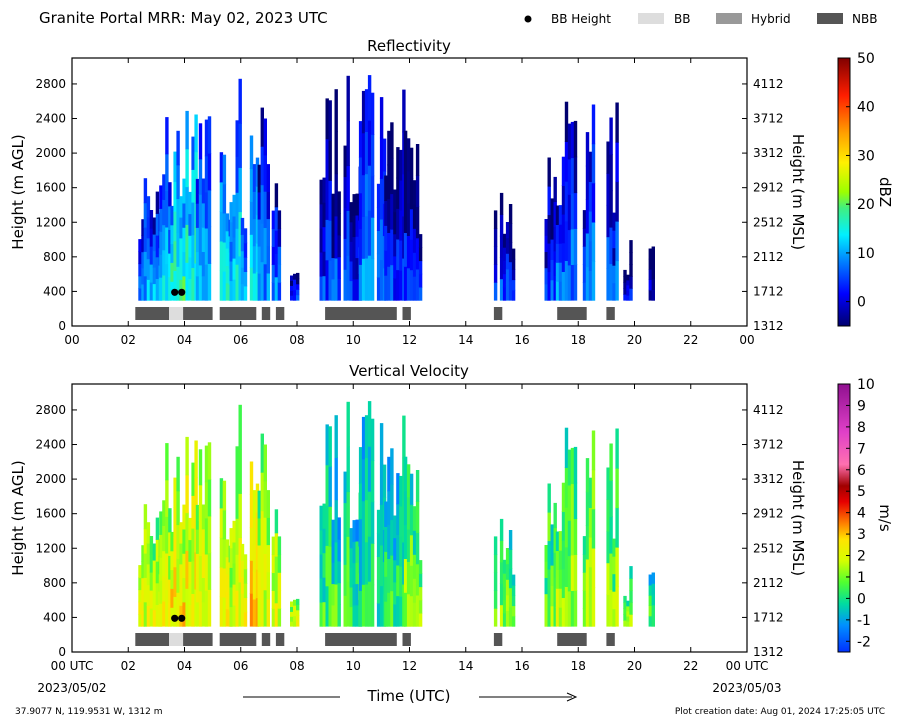 This screenshot has height=725, width=900. Describe the element at coordinates (465, 666) in the screenshot. I see `velocity-x-tick-label: 14` at that location.